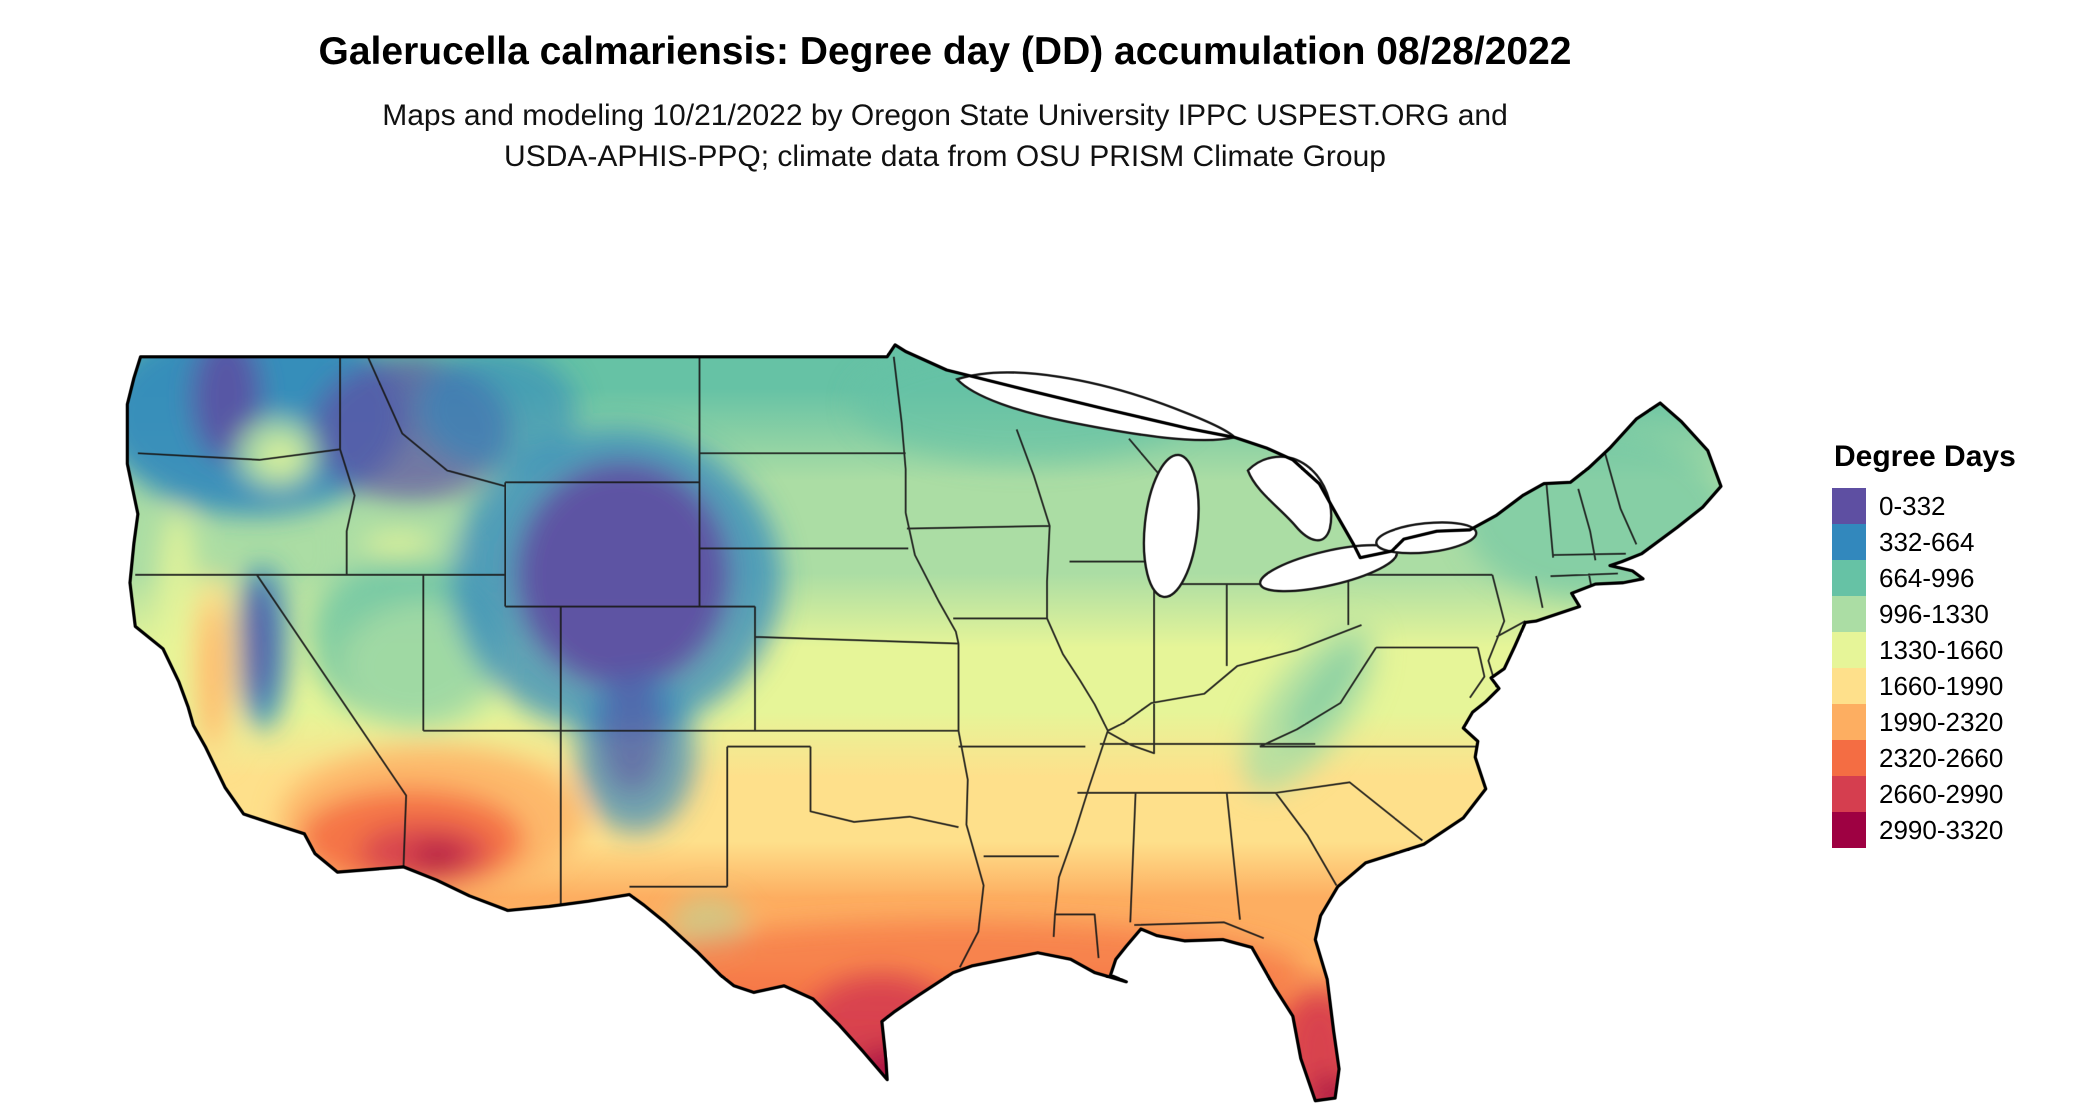 This screenshot has height=1116, width=2100. Describe the element at coordinates (1941, 649) in the screenshot. I see `legend-label: 1330-1660` at that location.